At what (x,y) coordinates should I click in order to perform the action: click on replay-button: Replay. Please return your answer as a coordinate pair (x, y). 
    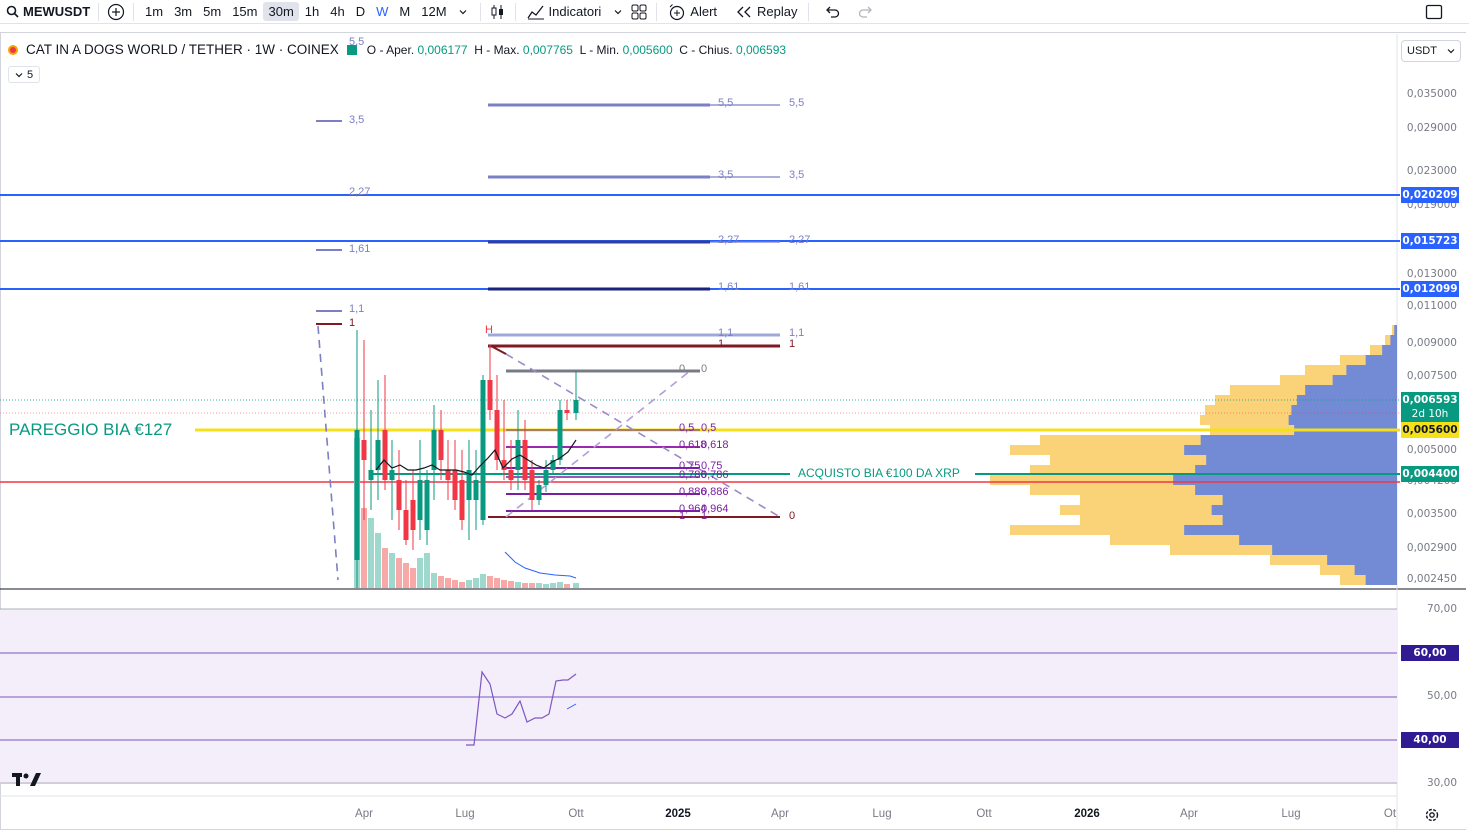
    Looking at the image, I should click on (766, 11).